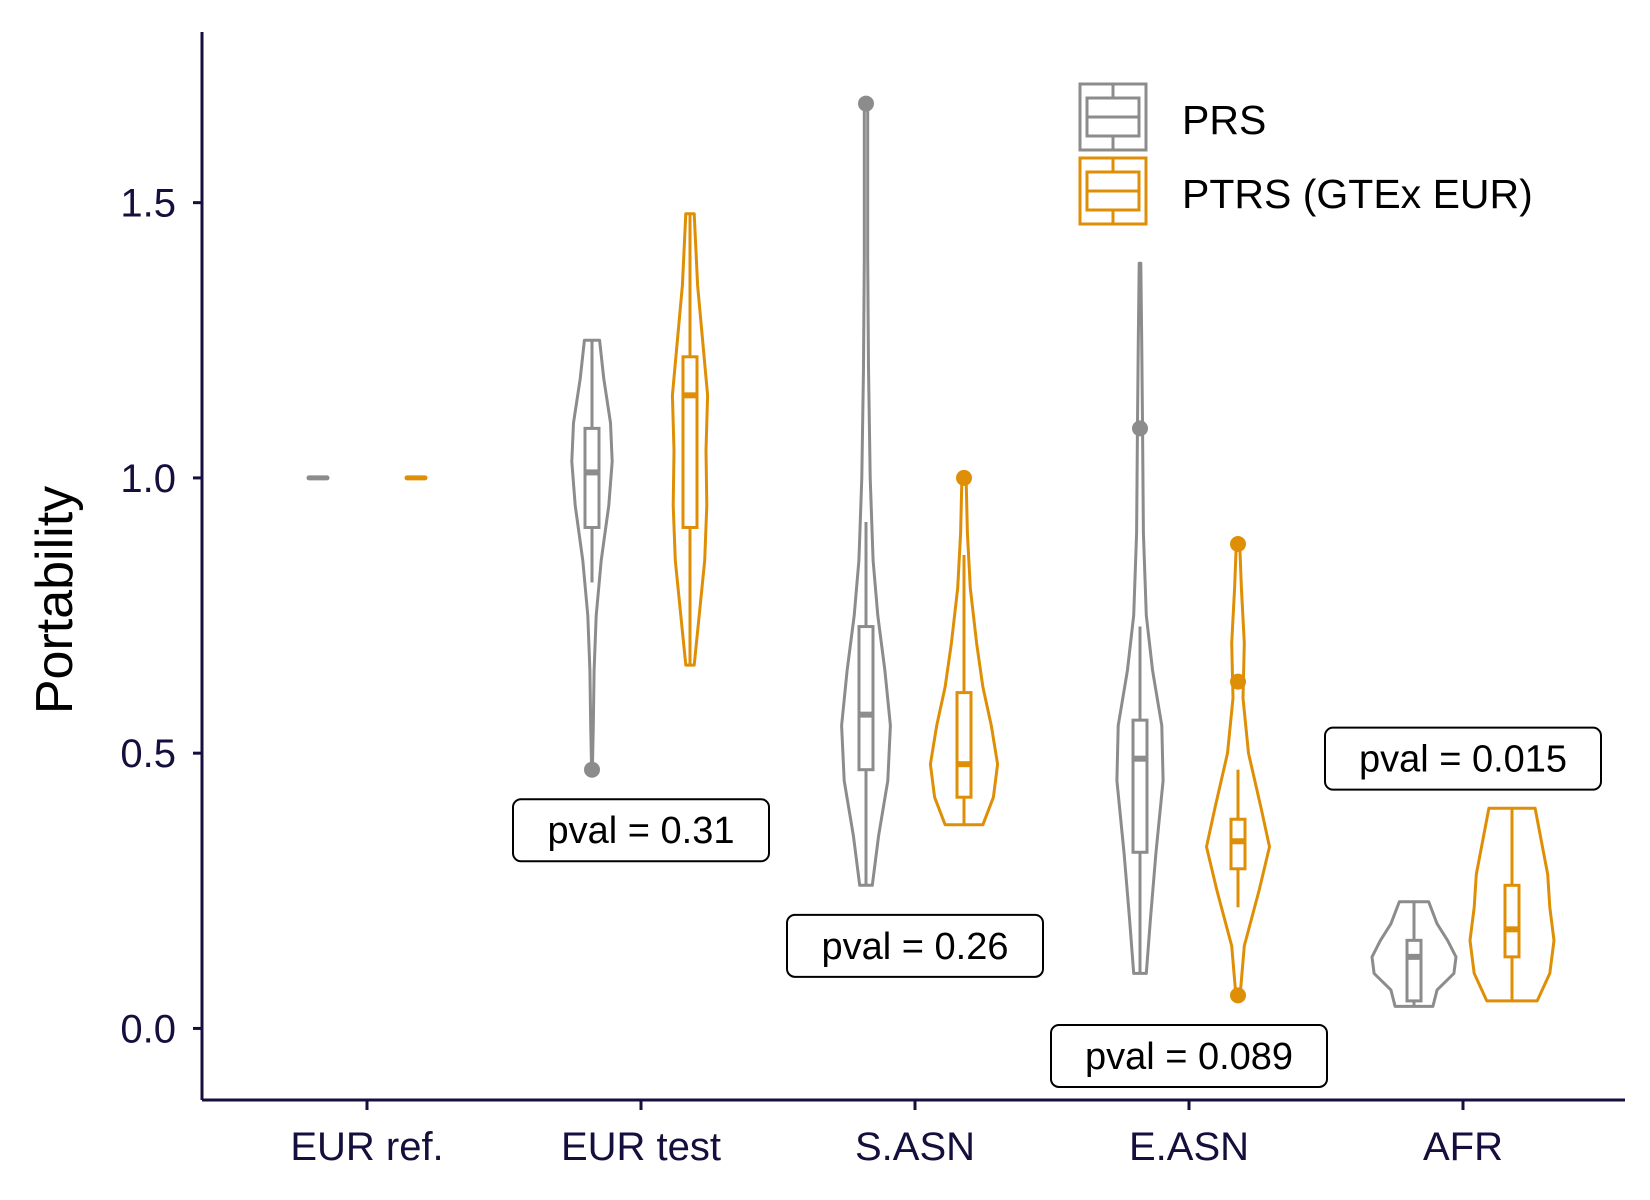  I want to click on pval-label: pval = 0.31, so click(641, 830).